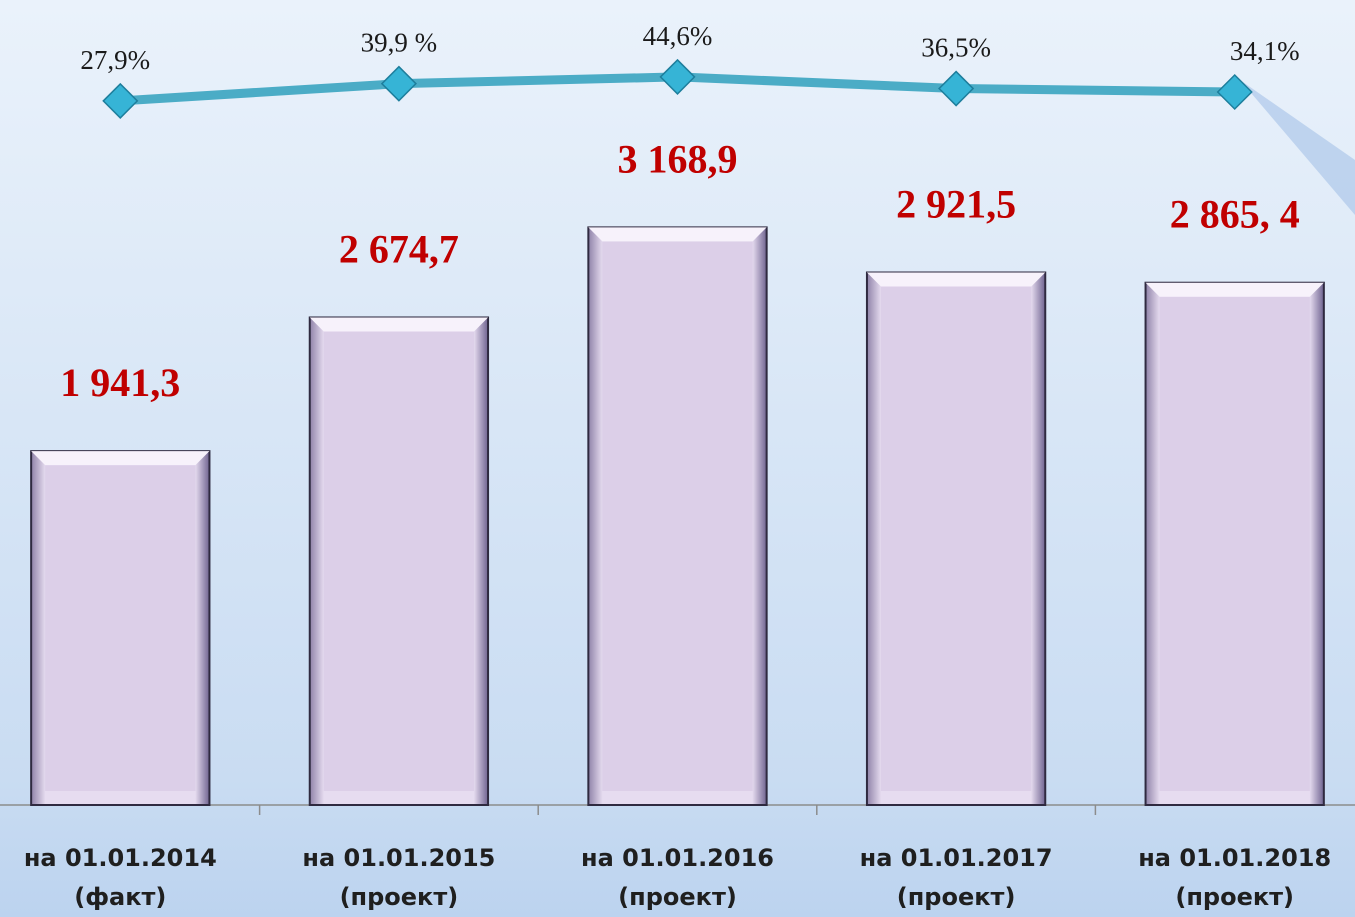 The width and height of the screenshot is (1355, 917). Describe the element at coordinates (678, 36) in the screenshot. I see `value-label: 44,6%` at that location.